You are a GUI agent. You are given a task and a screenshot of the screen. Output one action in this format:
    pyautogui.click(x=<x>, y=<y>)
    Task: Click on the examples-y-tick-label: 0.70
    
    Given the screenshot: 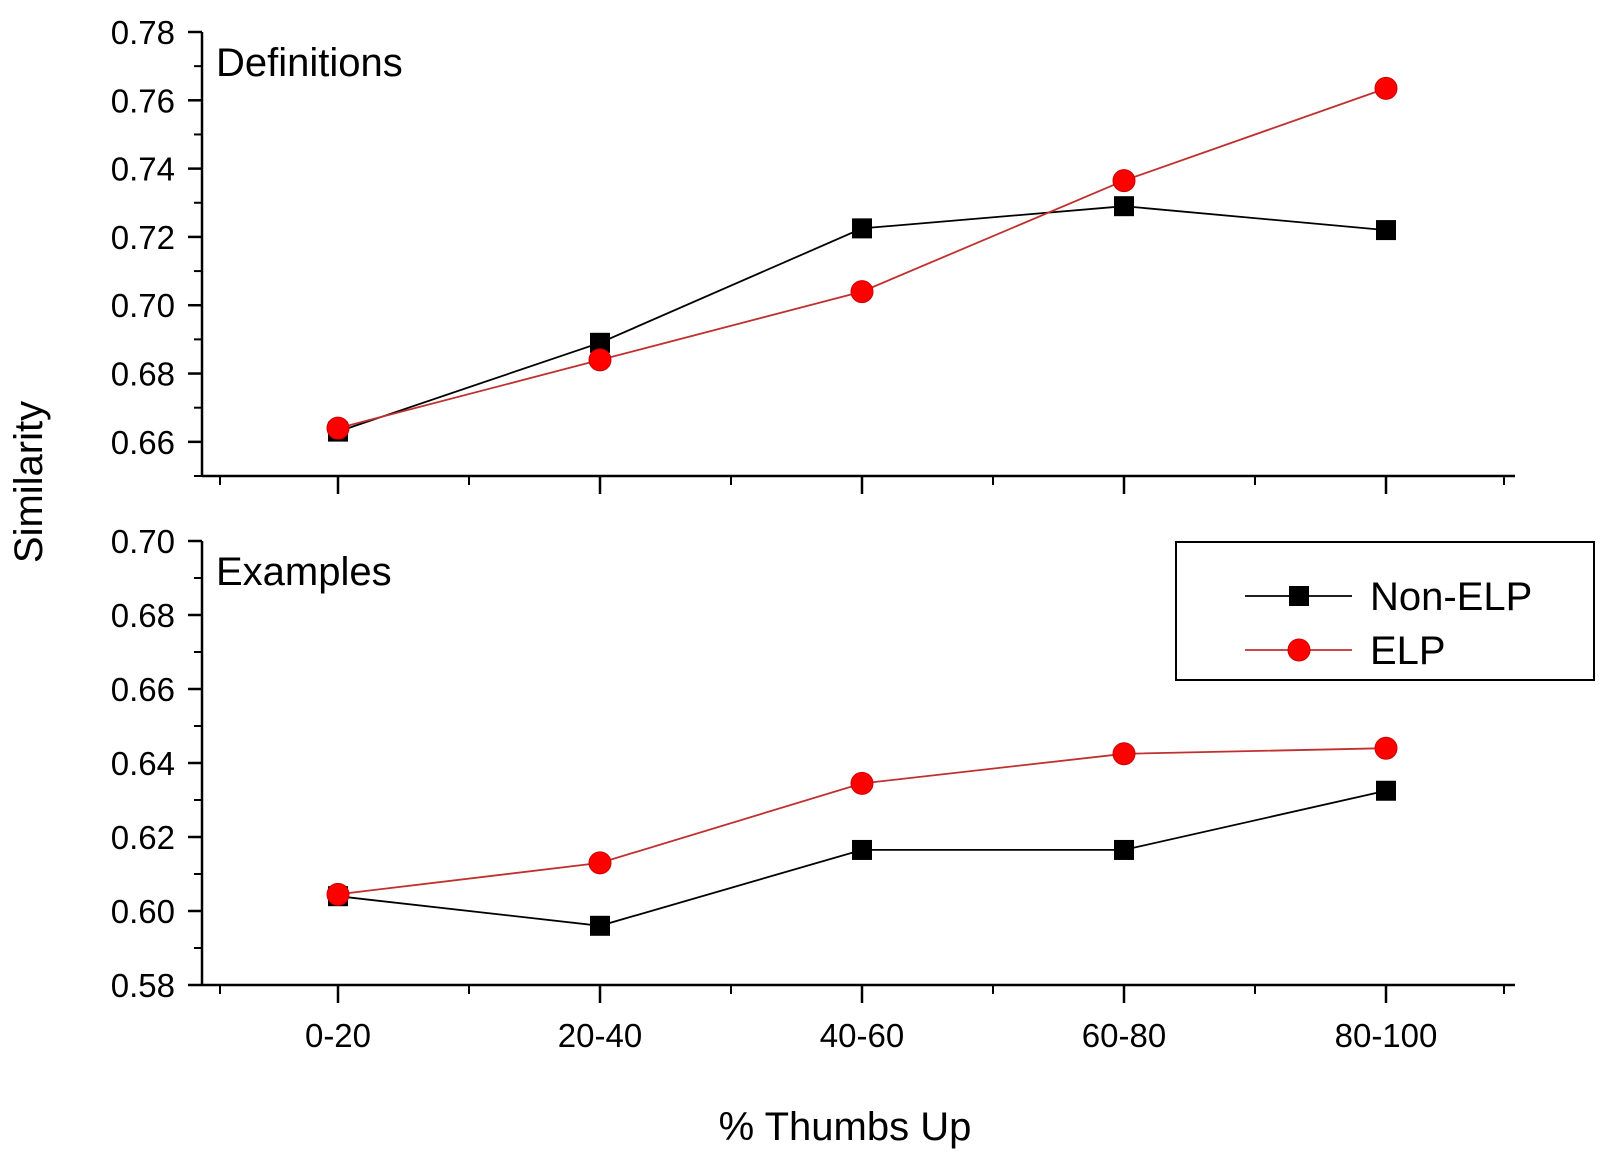 What is the action you would take?
    pyautogui.click(x=143, y=541)
    